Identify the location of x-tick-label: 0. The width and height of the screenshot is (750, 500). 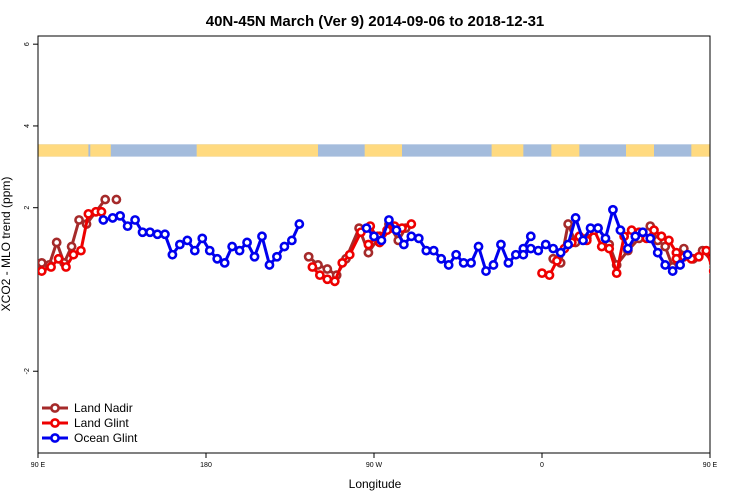
(542, 465).